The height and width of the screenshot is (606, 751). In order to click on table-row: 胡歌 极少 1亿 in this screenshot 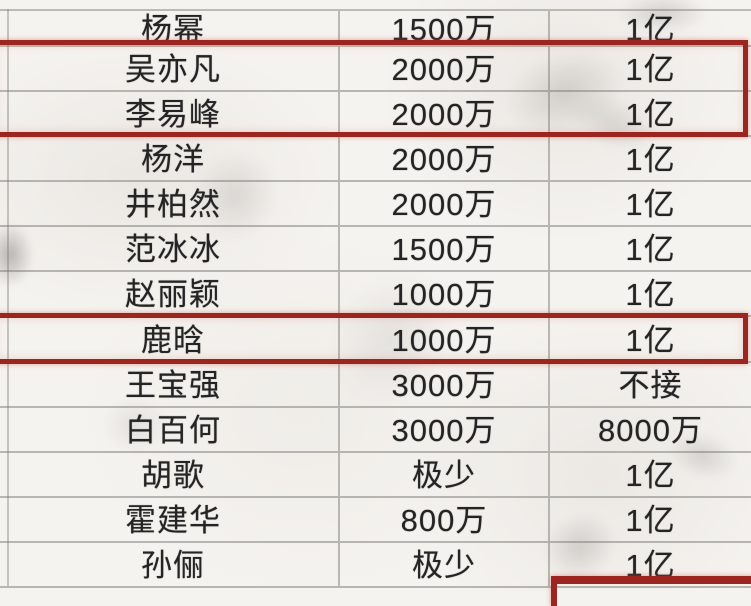, I will do `click(375, 475)`.